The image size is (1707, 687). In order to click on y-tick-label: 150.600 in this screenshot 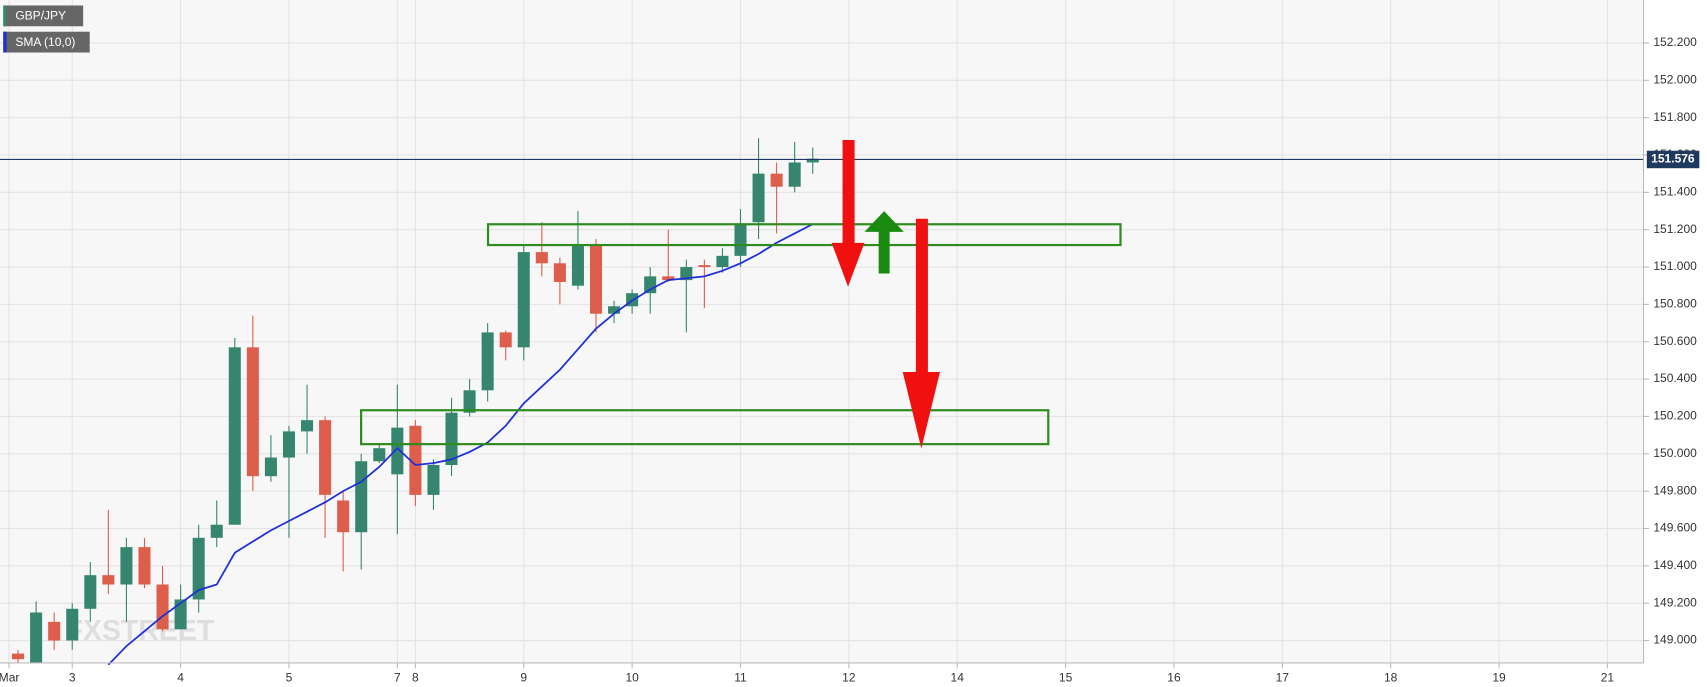, I will do `click(1675, 341)`.